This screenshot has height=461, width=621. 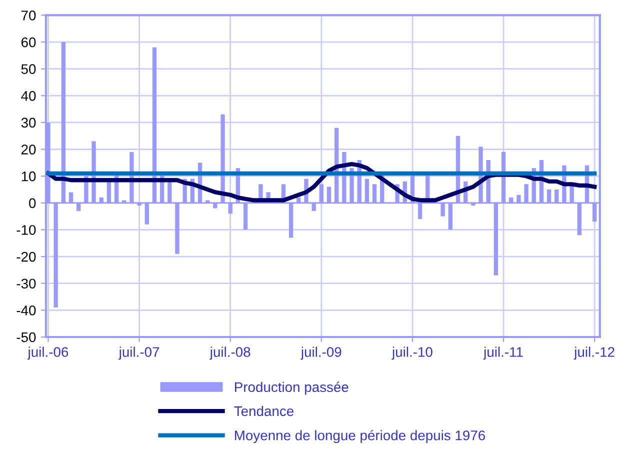 What do you see at coordinates (321, 353) in the screenshot?
I see `x-tick-label: juil.-09` at bounding box center [321, 353].